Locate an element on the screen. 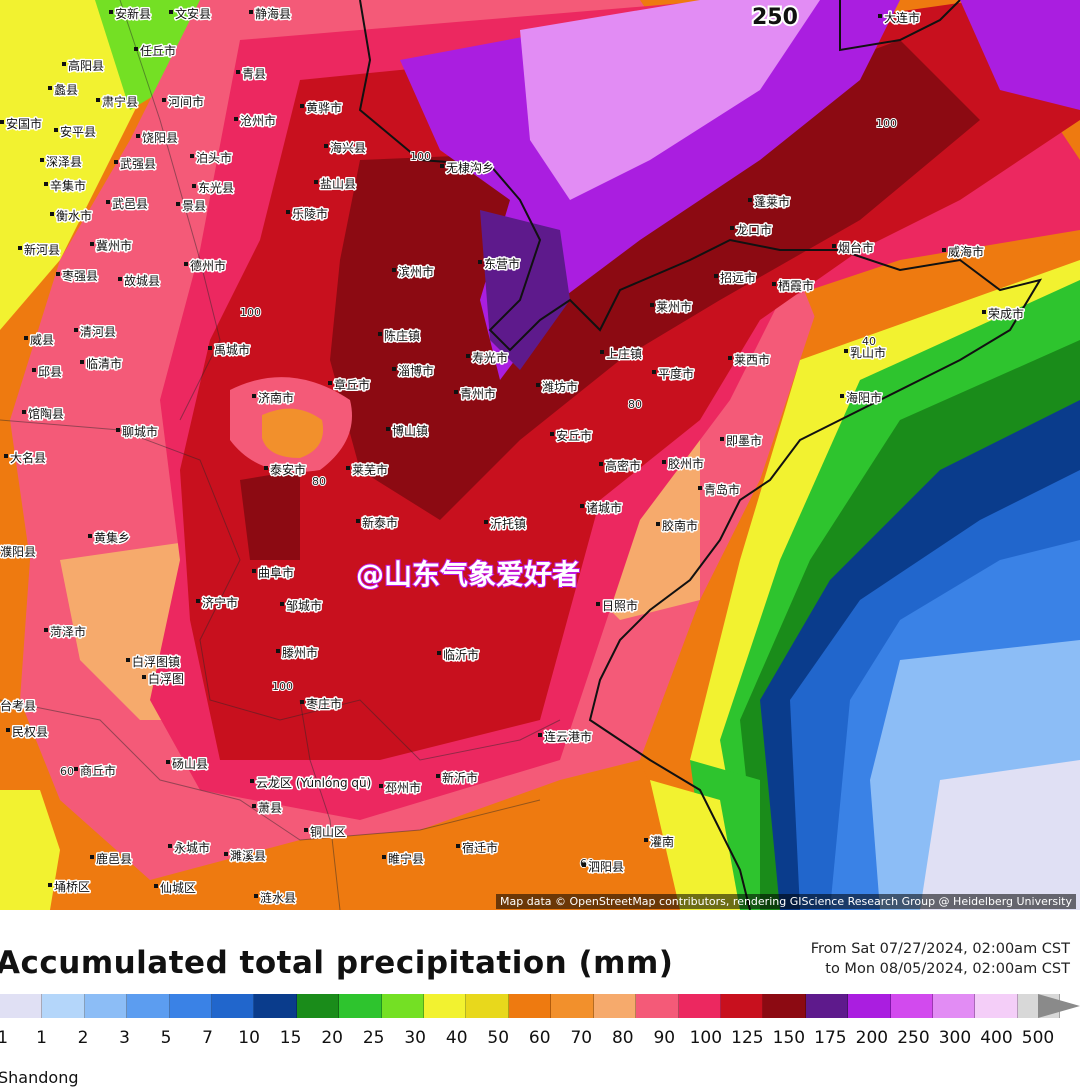 This screenshot has height=1087, width=1080. precip-magenta is located at coordinates (670, 100).